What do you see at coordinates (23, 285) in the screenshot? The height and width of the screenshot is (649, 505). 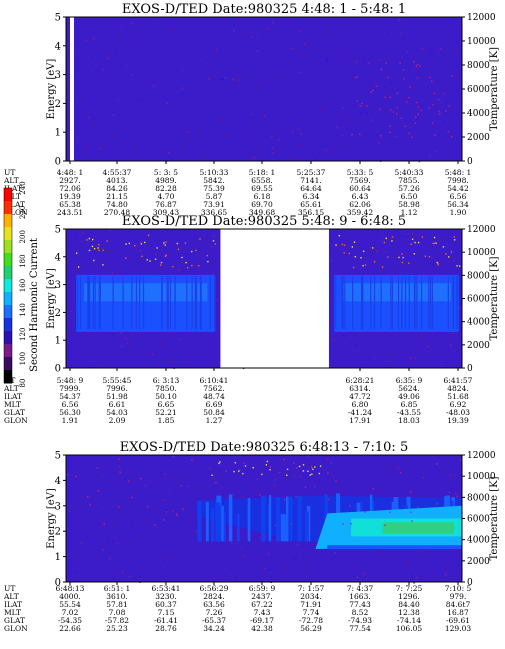 I see `colorbar-tick-label: 160` at bounding box center [23, 285].